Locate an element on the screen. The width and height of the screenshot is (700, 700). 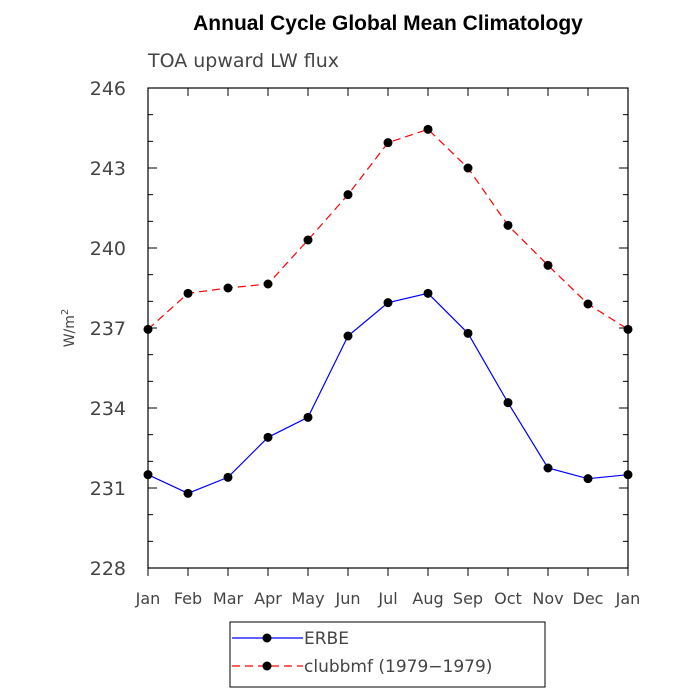
legend-label-clubbmf: clubbmf (1979−1979) is located at coordinates (398, 667).